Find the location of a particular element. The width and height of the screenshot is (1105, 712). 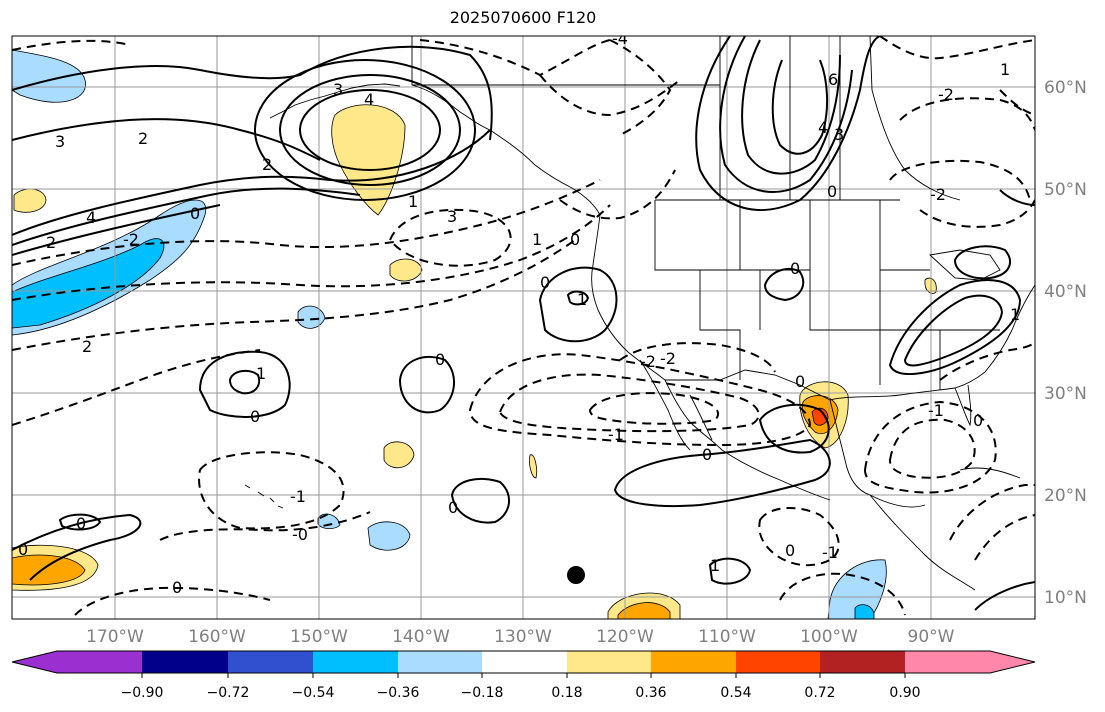

positive-anomaly-thin is located at coordinates (533, 466).